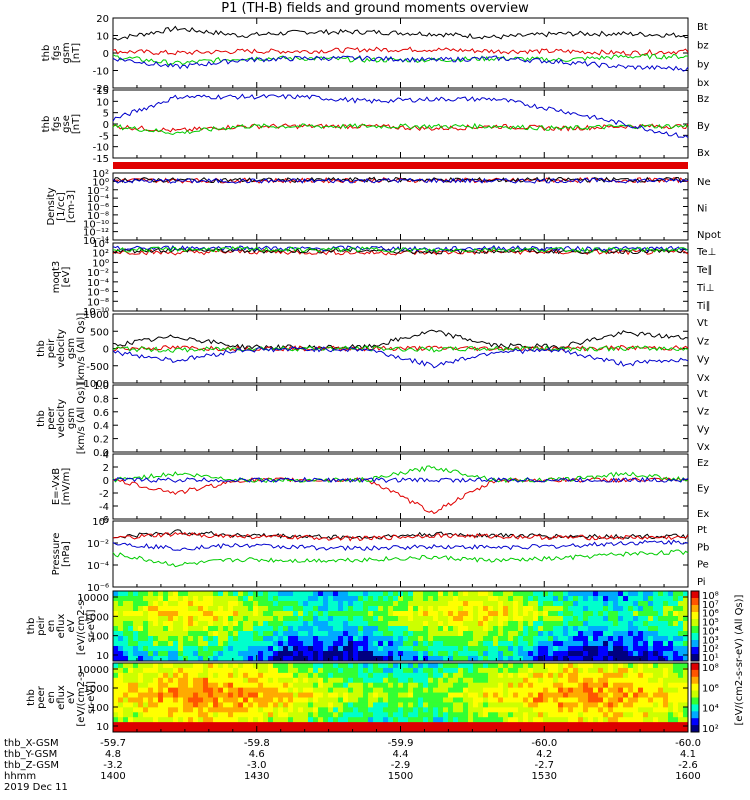  I want to click on x-tick-label: -59.8, so click(257, 743).